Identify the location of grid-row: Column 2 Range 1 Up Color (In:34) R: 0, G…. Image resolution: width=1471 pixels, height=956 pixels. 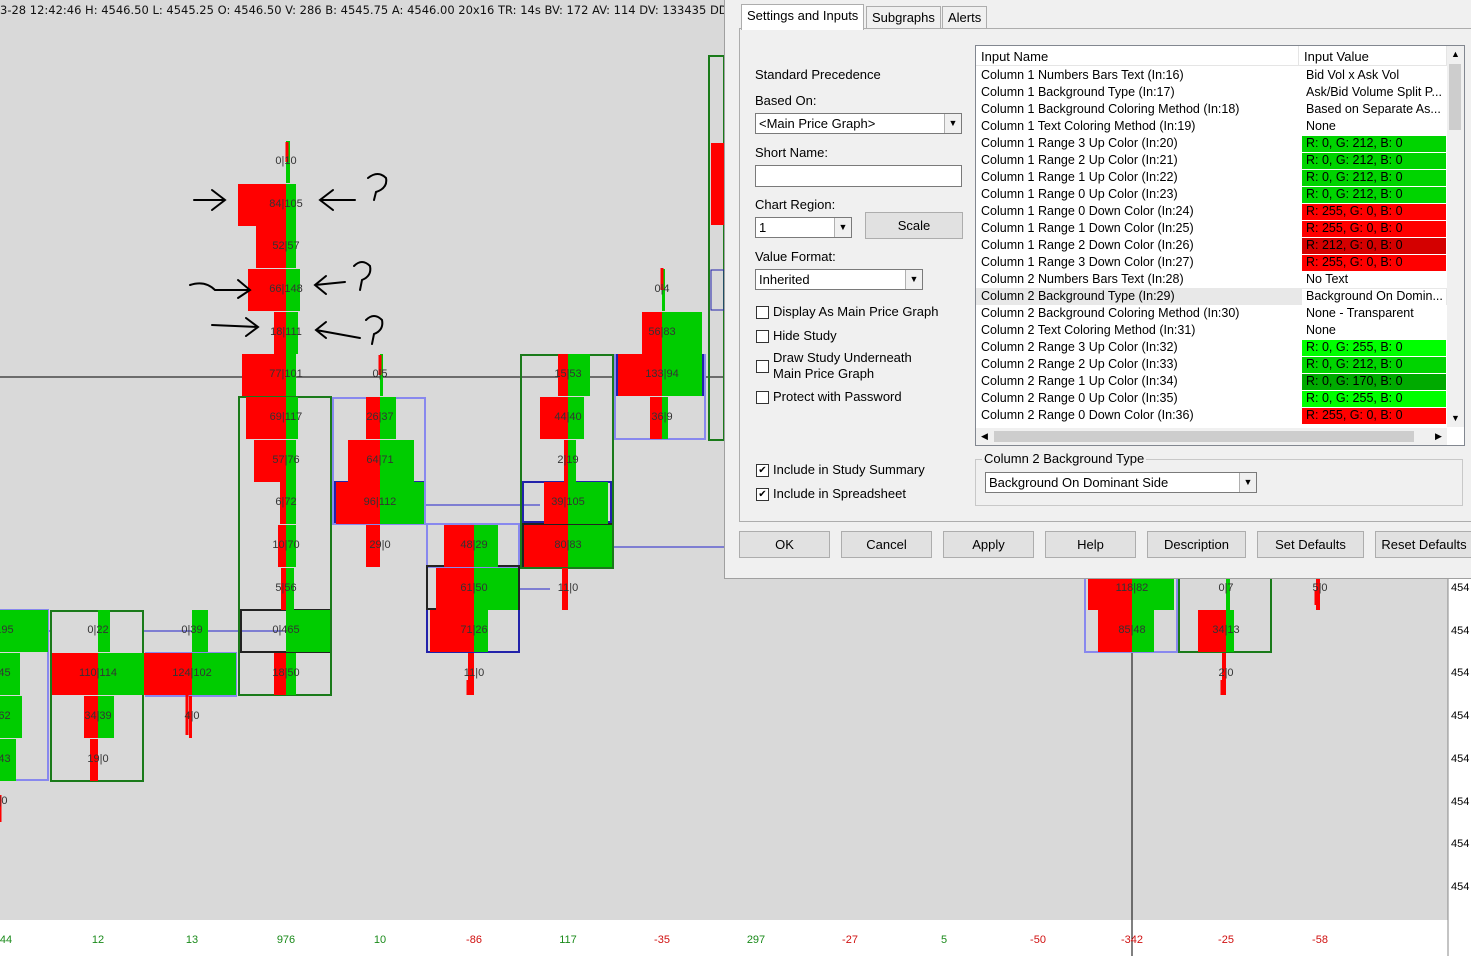
(1211, 381).